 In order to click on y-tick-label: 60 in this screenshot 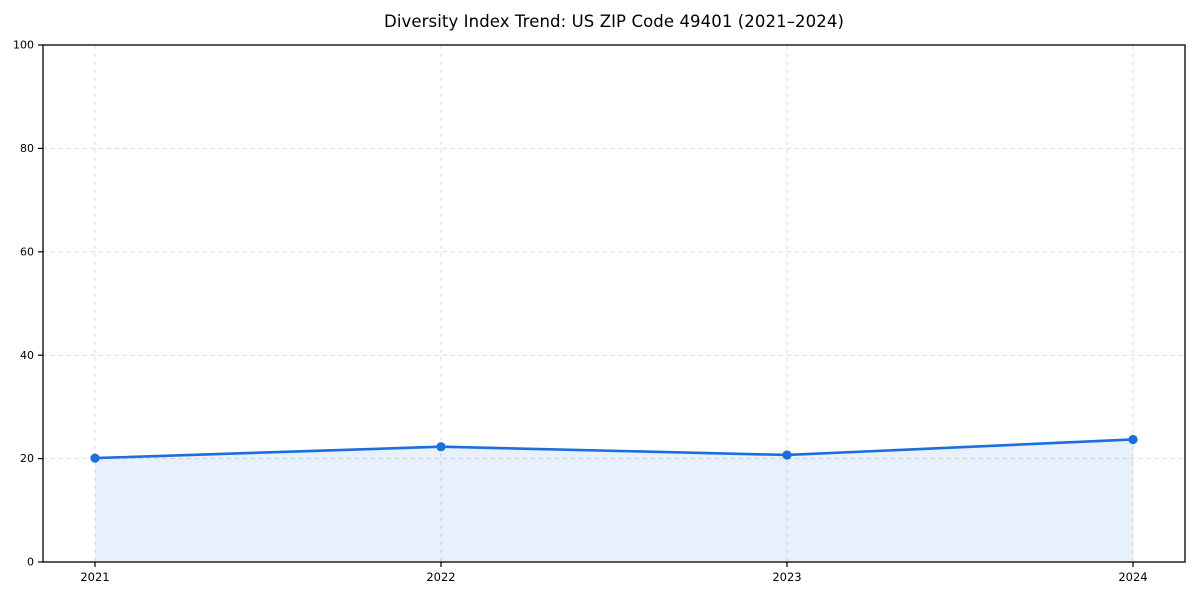, I will do `click(27, 251)`.